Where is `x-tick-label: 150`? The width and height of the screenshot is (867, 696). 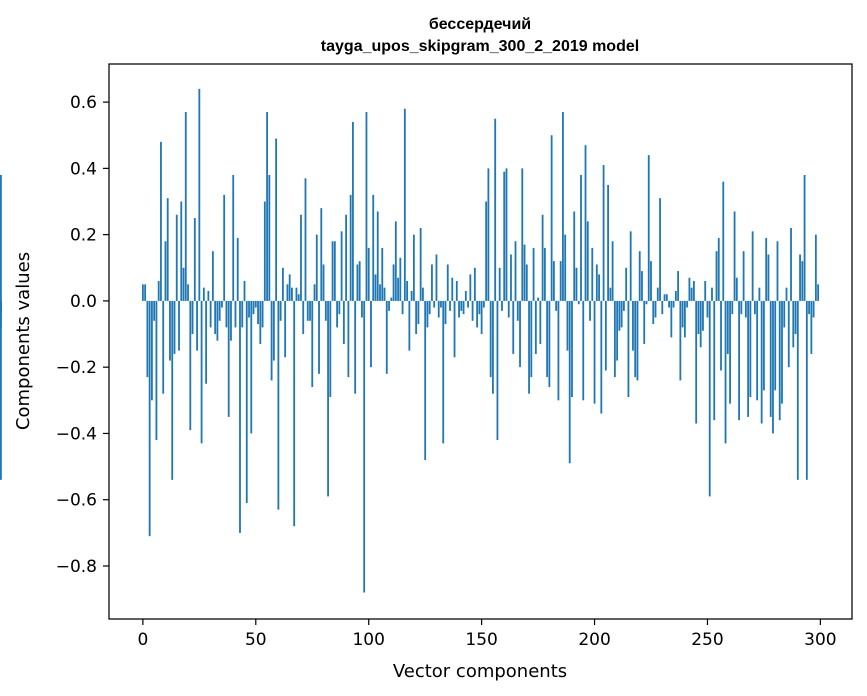 x-tick-label: 150 is located at coordinates (481, 640).